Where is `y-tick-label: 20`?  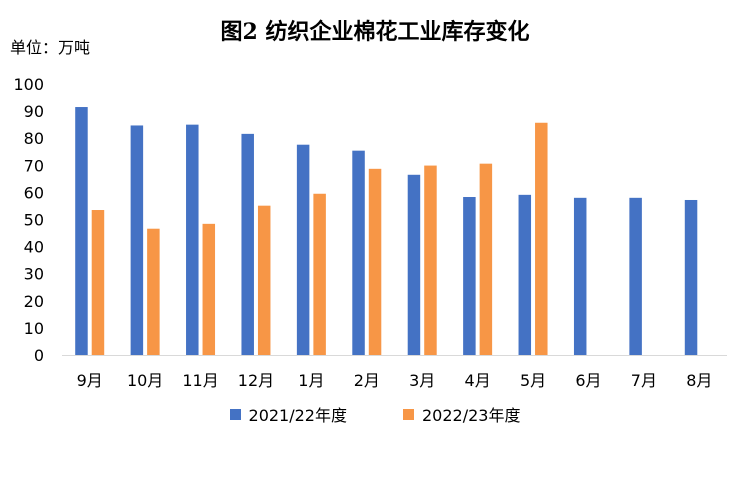 y-tick-label: 20 is located at coordinates (34, 301).